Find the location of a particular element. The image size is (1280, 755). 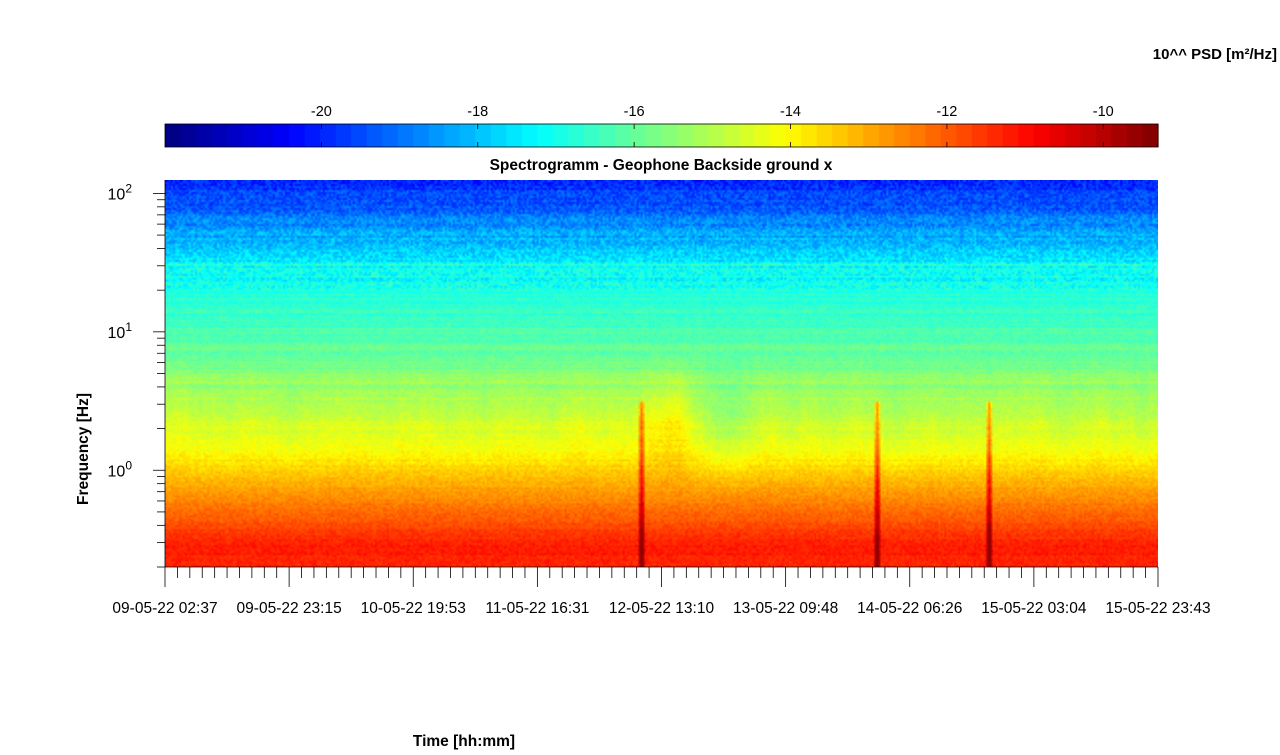

x-tick-label: 11-05-22 16:31 is located at coordinates (537, 608).